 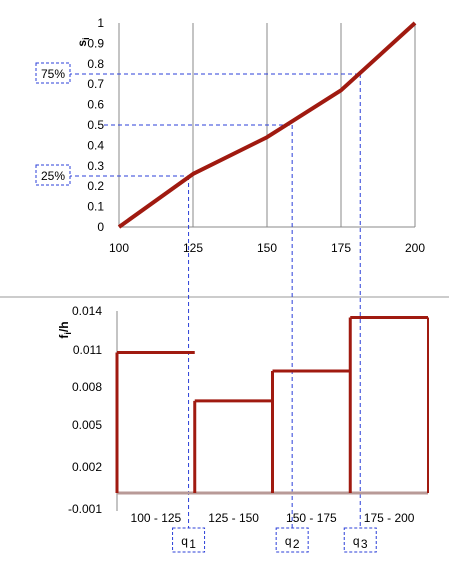 I want to click on top-y-tick-labels: 0 0.1 0.2 0.3 0.4 0.5 0.6 0.7 0.8 0.9 1, so click(x=95, y=125).